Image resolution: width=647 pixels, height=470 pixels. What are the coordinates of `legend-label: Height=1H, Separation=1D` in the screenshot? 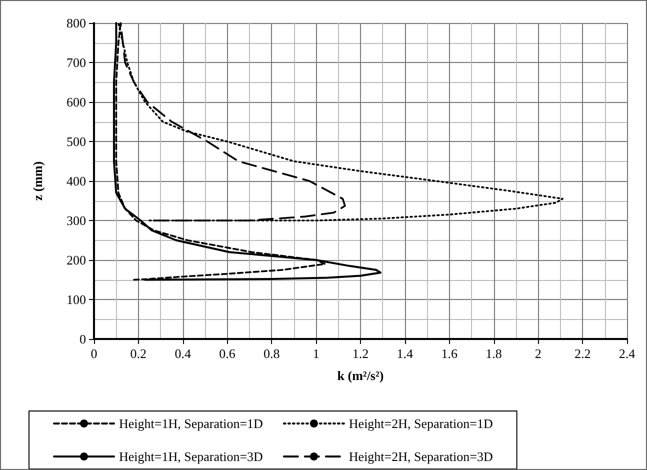 It's located at (191, 423).